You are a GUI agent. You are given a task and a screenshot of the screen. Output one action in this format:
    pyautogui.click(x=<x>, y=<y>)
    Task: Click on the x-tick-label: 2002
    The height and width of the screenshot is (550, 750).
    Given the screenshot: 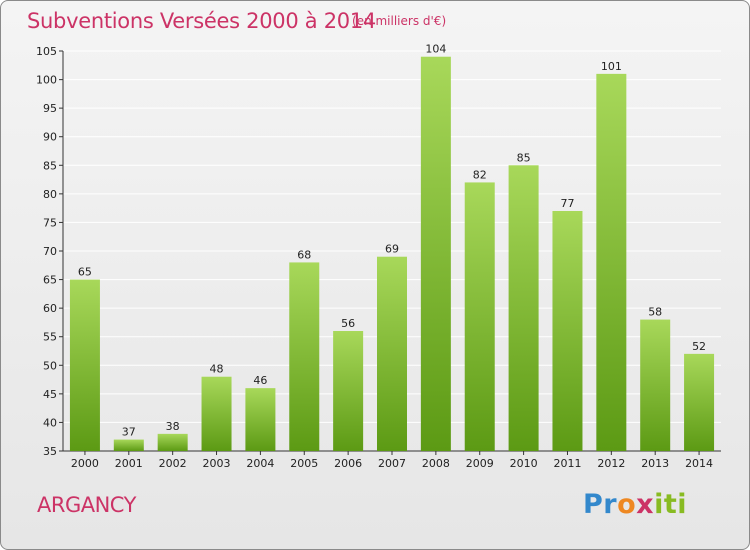 What is the action you would take?
    pyautogui.click(x=173, y=463)
    